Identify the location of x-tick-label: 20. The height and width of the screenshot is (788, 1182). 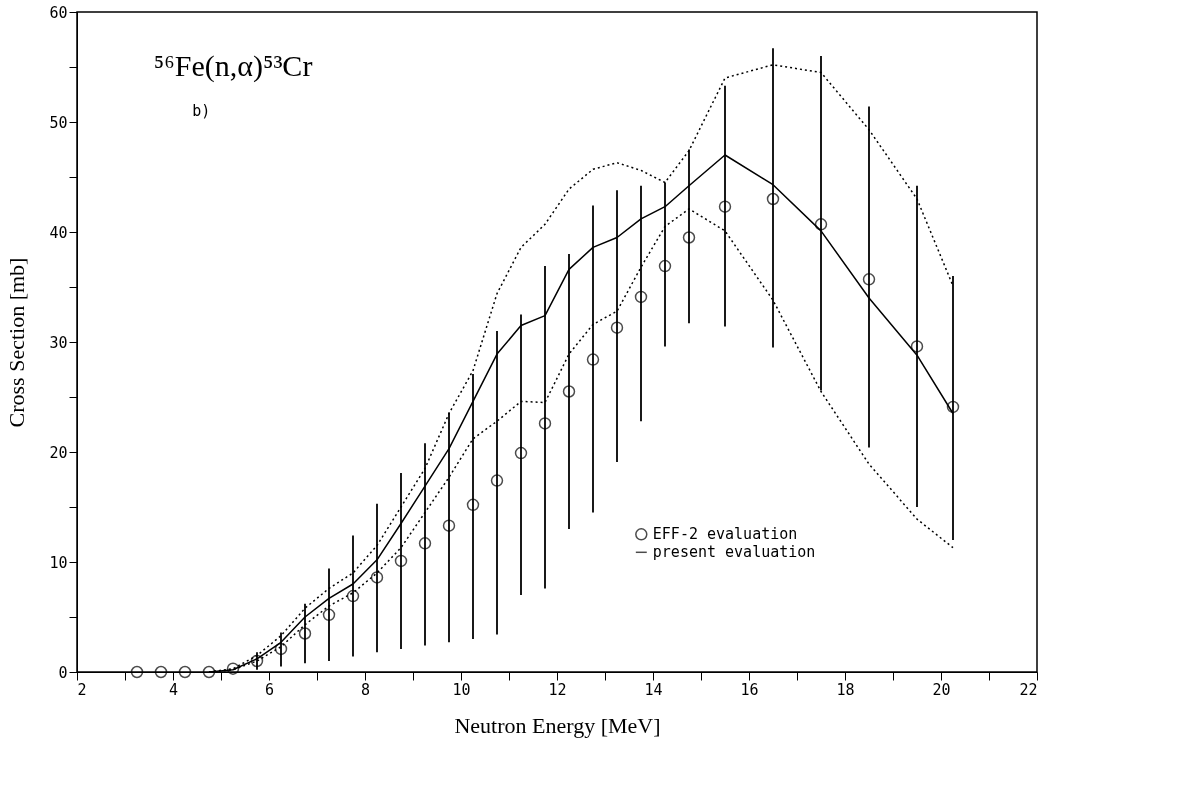
(941, 689).